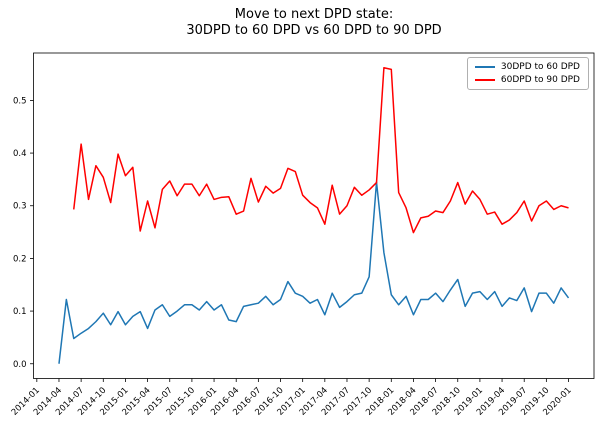 The height and width of the screenshot is (439, 606). Describe the element at coordinates (20, 365) in the screenshot. I see `y-tick-label: 0.0` at that location.